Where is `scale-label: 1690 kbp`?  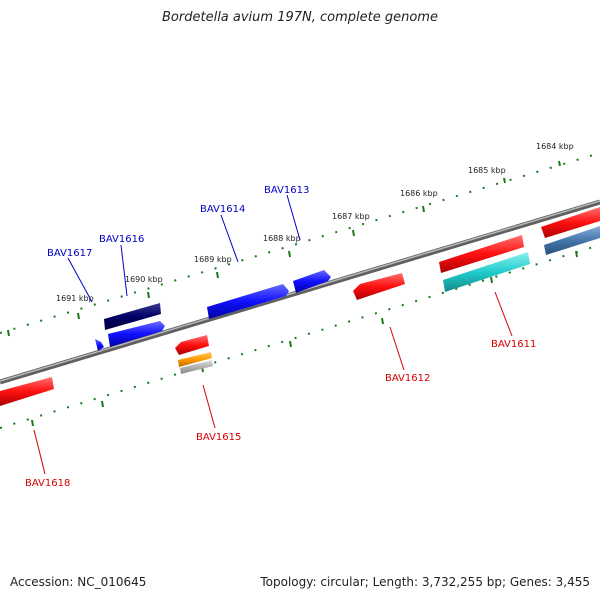 scale-label: 1690 kbp is located at coordinates (144, 279).